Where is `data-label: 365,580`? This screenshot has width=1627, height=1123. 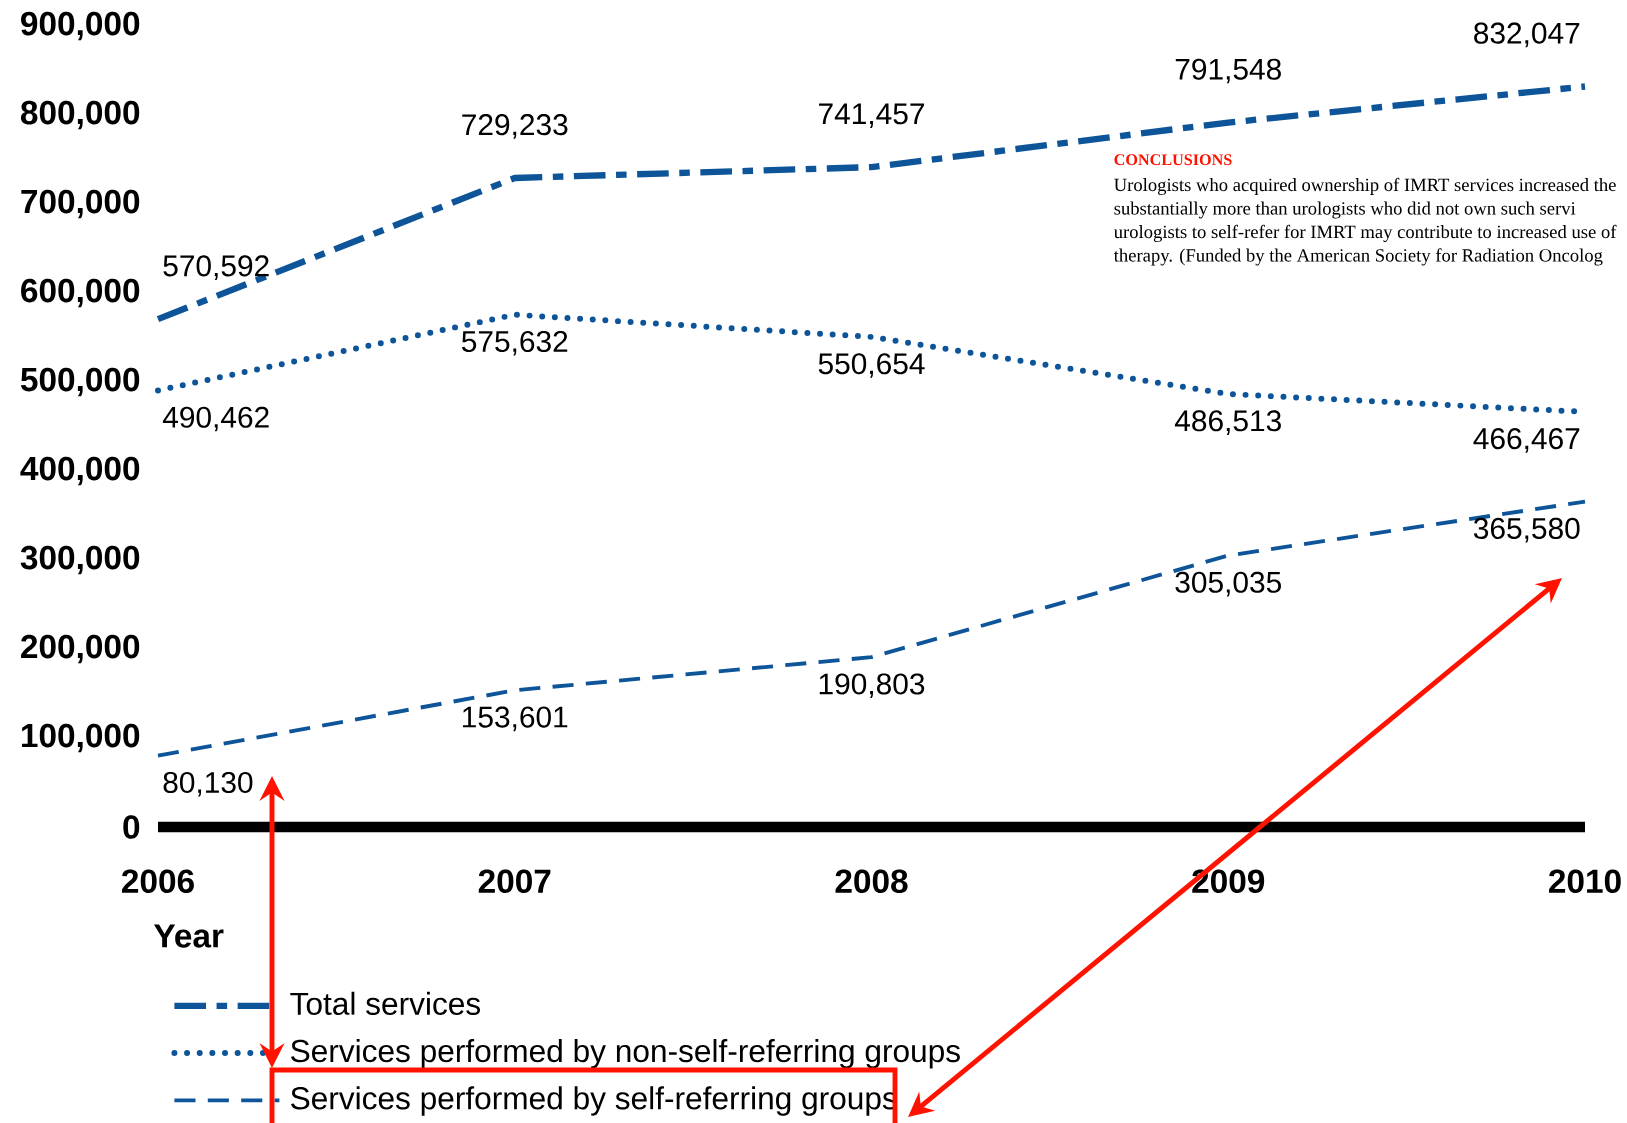 data-label: 365,580 is located at coordinates (1526, 530).